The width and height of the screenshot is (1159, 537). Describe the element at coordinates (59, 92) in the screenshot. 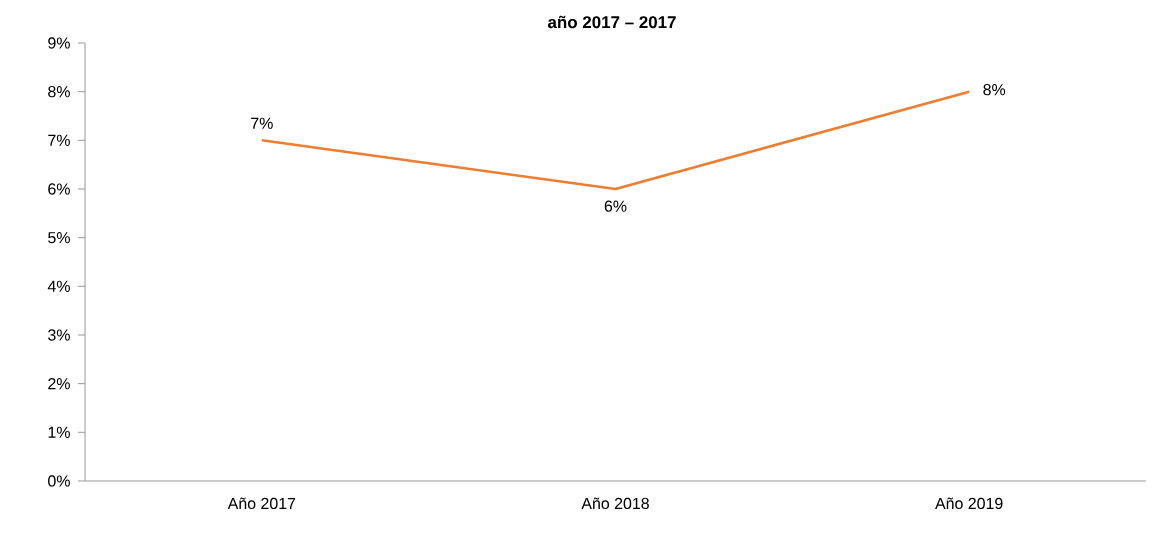

I see `y-tick-label: 8%` at that location.